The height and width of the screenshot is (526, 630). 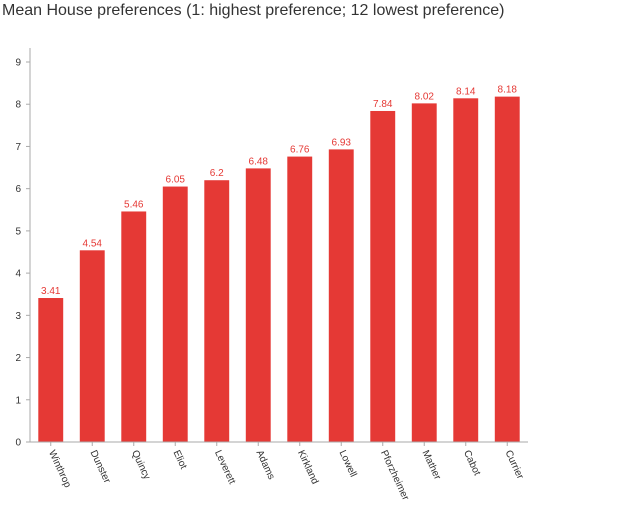 I want to click on value-label-leverett: 6.2, so click(x=217, y=173).